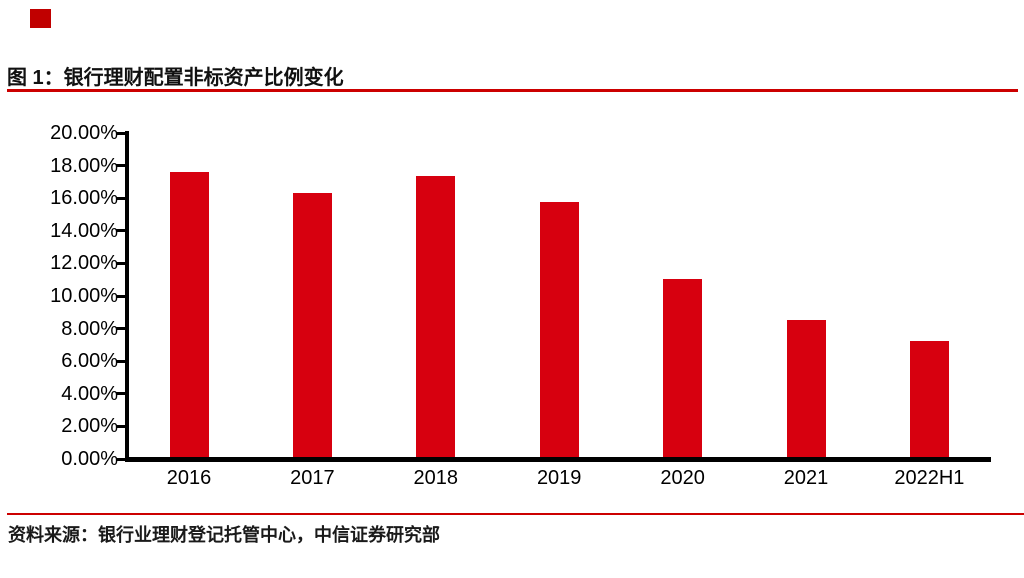 Image resolution: width=1024 pixels, height=578 pixels. Describe the element at coordinates (436, 478) in the screenshot. I see `x-axis-label-2018: 2018` at that location.